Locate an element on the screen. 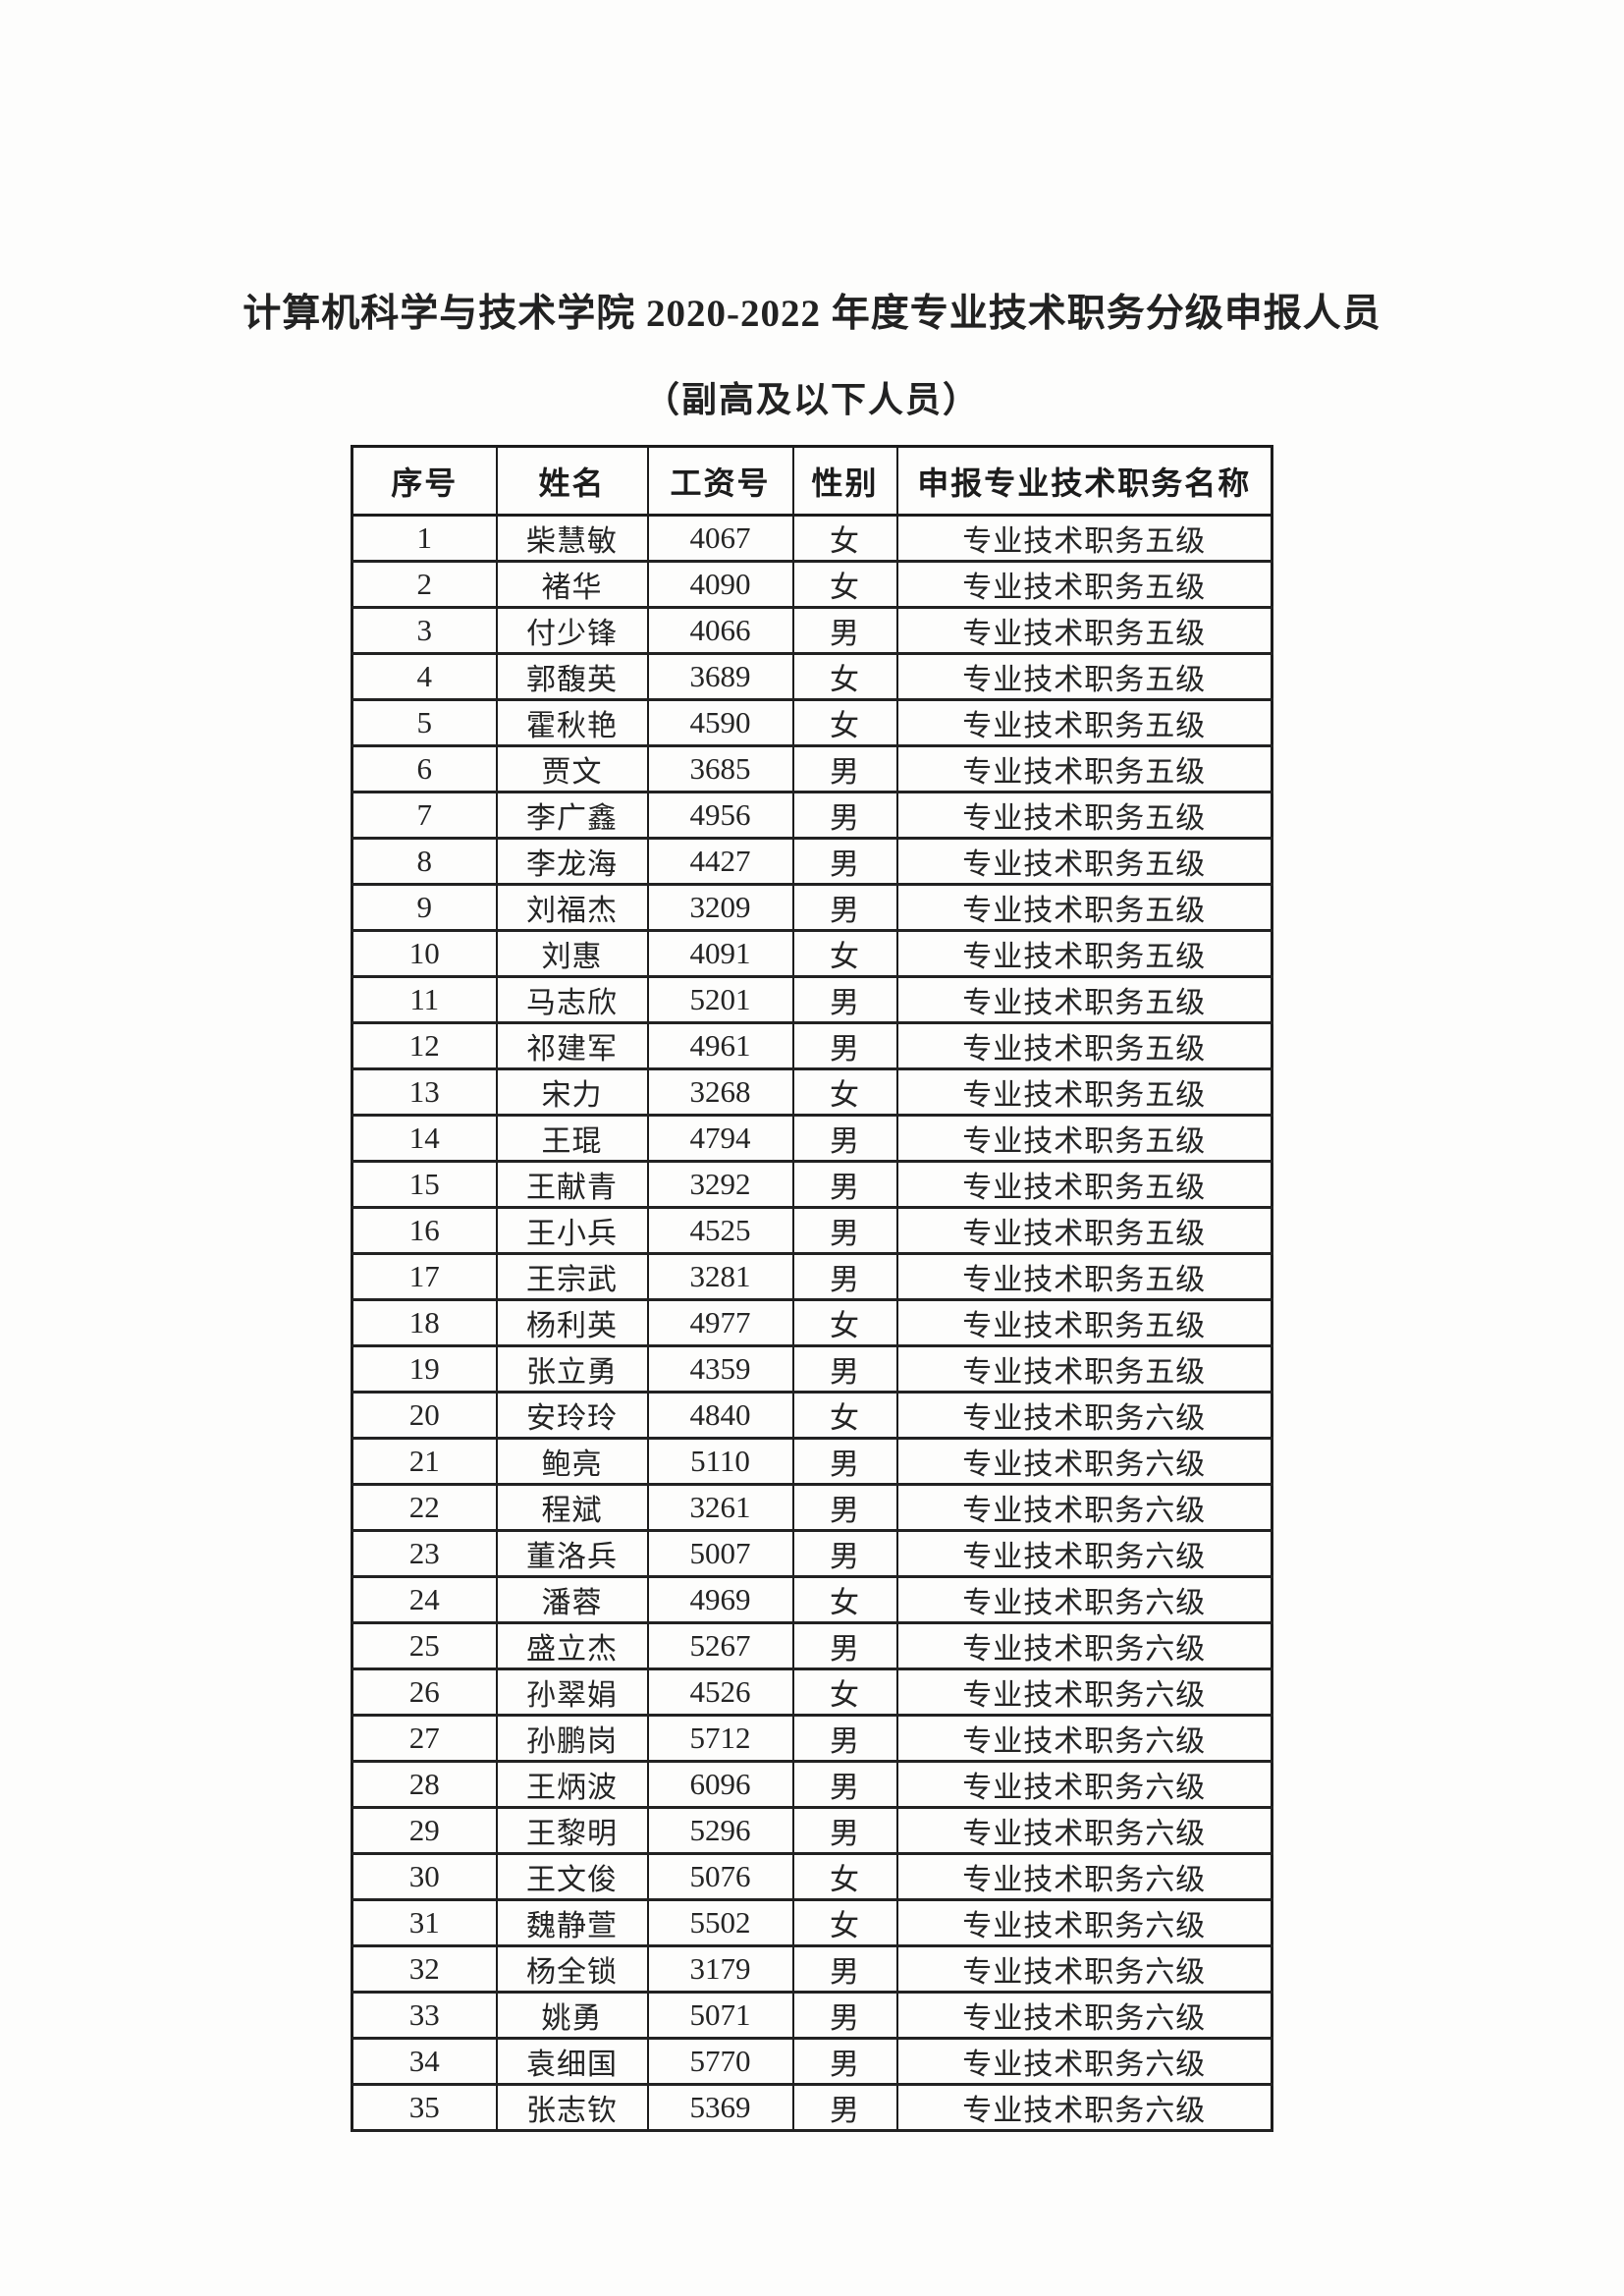 The height and width of the screenshot is (2296, 1624). table-row: 5 霍秋艳 4590 女专业技术职务五级 is located at coordinates (812, 722).